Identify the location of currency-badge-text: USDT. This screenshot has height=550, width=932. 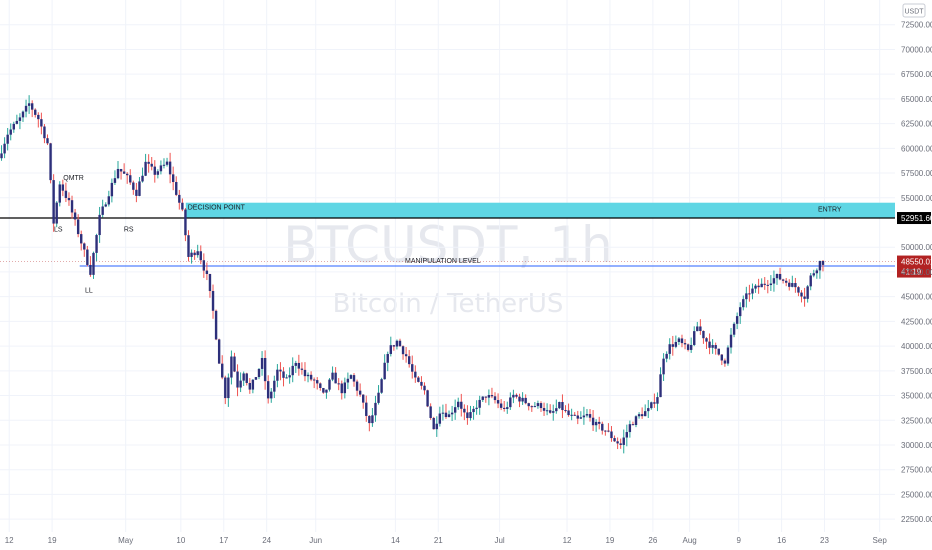
(914, 12).